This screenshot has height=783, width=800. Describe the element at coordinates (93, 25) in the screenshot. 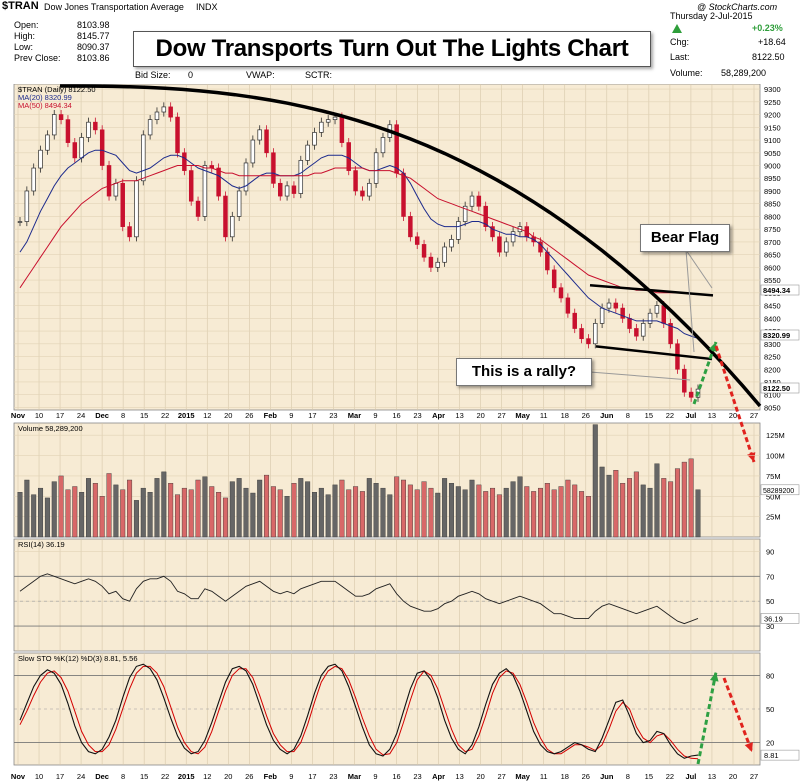

I see `open-value: 8103.98` at that location.